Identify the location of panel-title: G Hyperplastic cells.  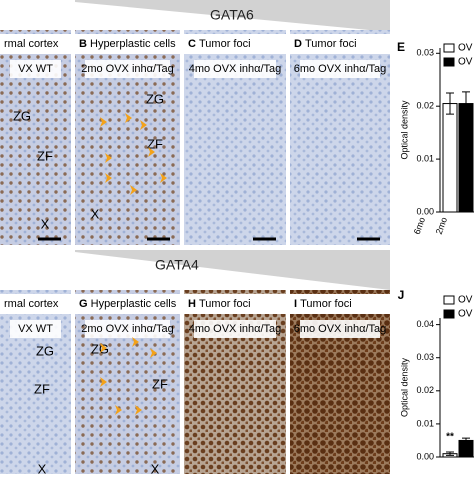
(128, 304).